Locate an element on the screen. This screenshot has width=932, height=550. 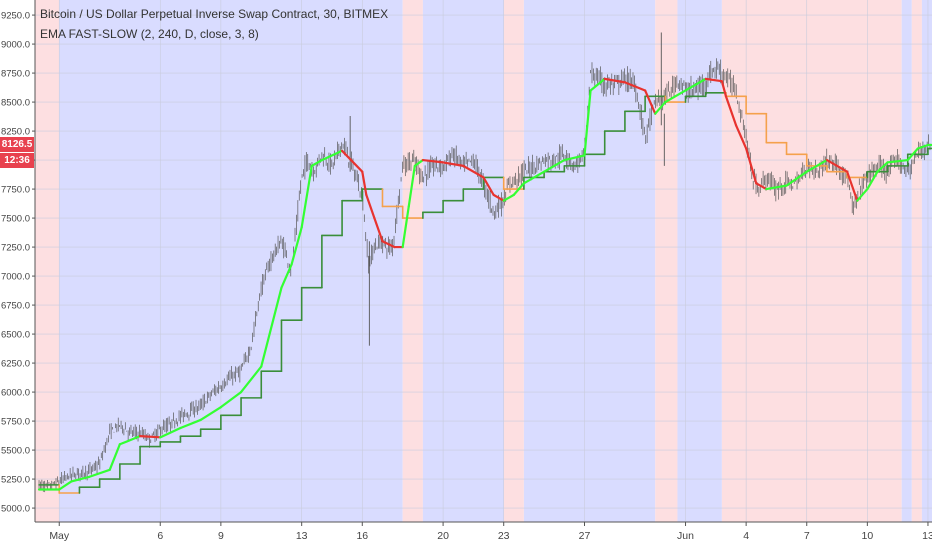
y-tick-label: 9000.0 is located at coordinates (15, 45).